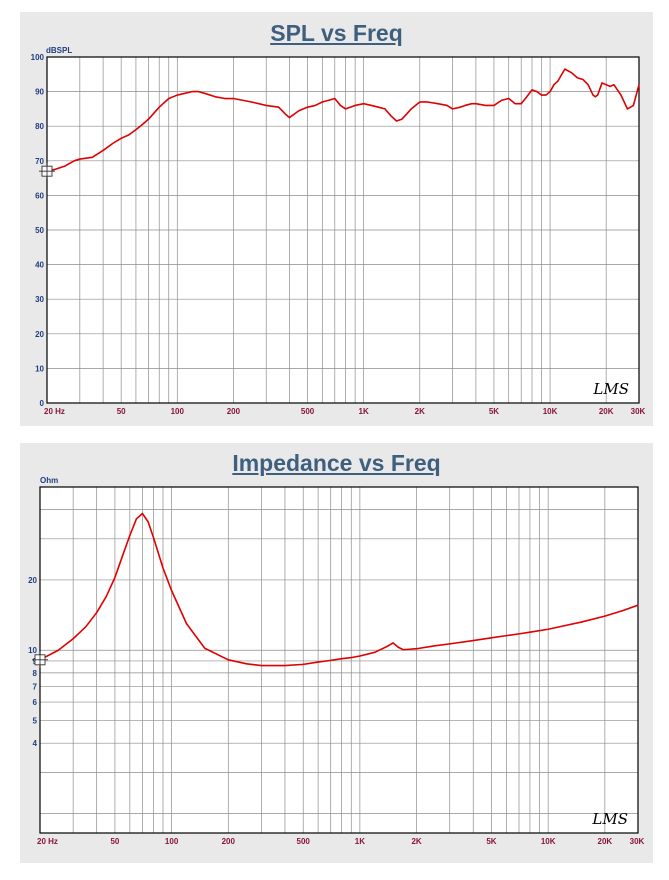 This screenshot has width=669, height=880. What do you see at coordinates (49, 480) in the screenshot?
I see `impedance-y-axis-label: Ohm` at bounding box center [49, 480].